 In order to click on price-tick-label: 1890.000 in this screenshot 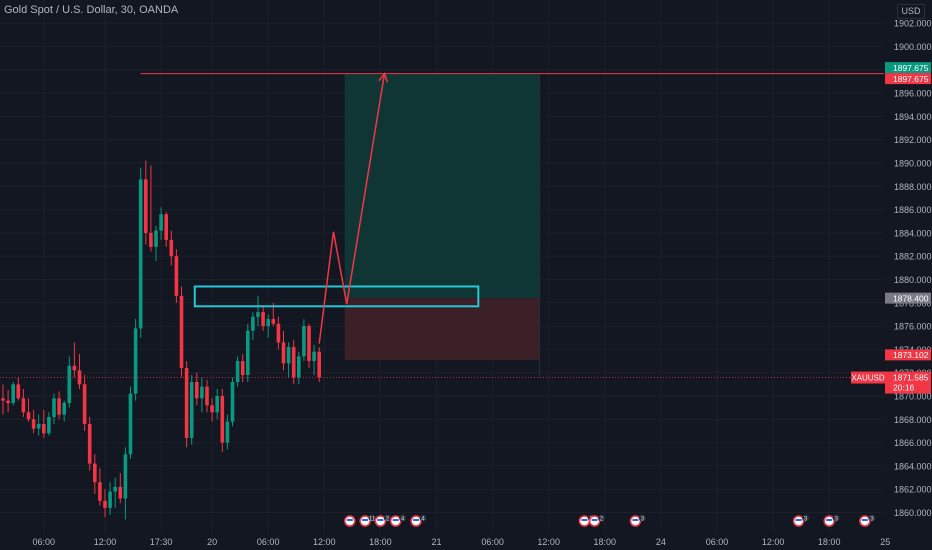, I will do `click(913, 164)`.